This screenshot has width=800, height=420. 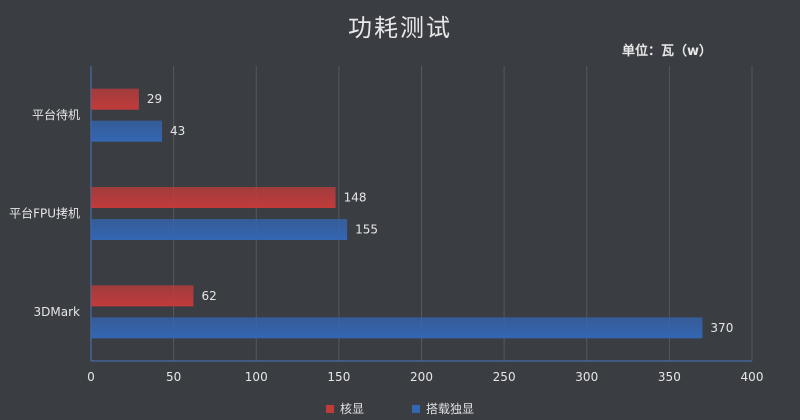 What do you see at coordinates (57, 312) in the screenshot?
I see `category-label: 3DMark` at bounding box center [57, 312].